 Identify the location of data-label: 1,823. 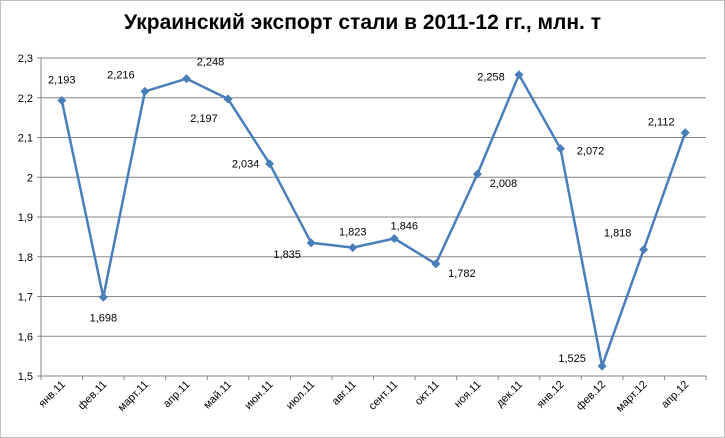
(353, 233).